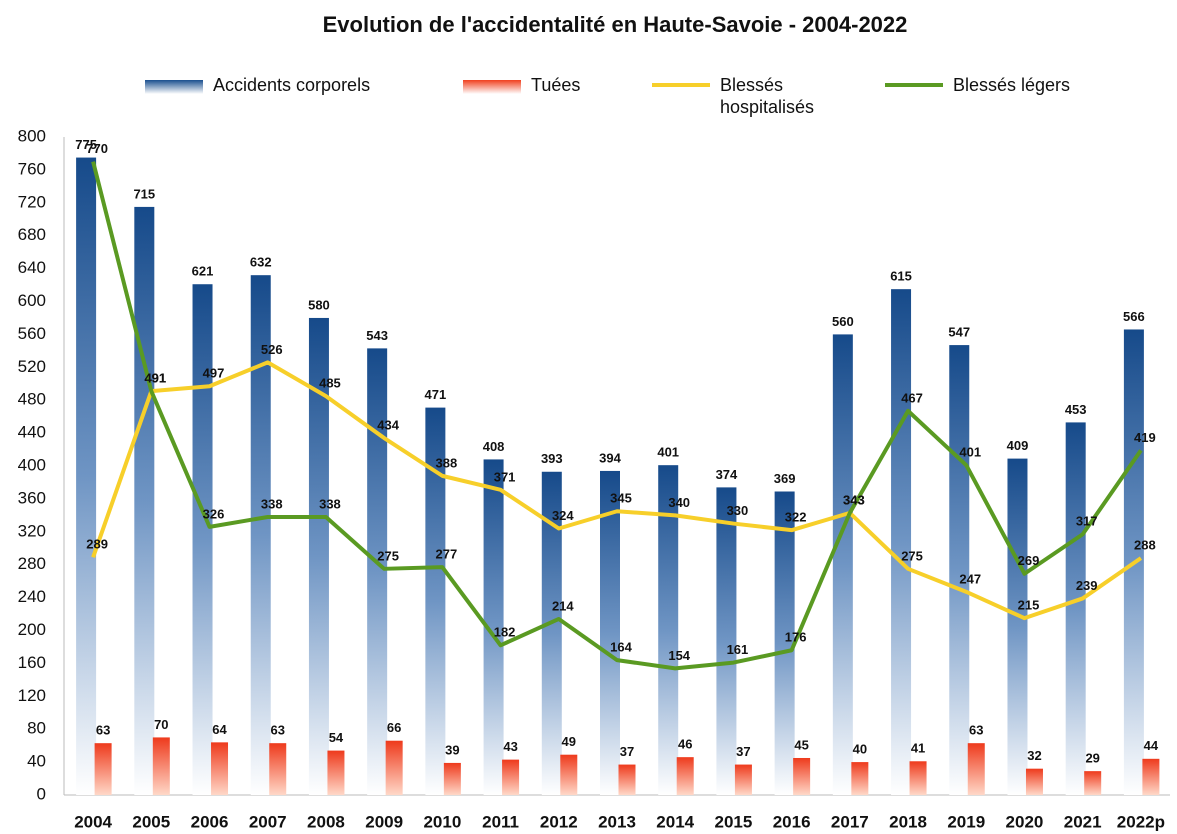  I want to click on data-label: 580, so click(319, 304).